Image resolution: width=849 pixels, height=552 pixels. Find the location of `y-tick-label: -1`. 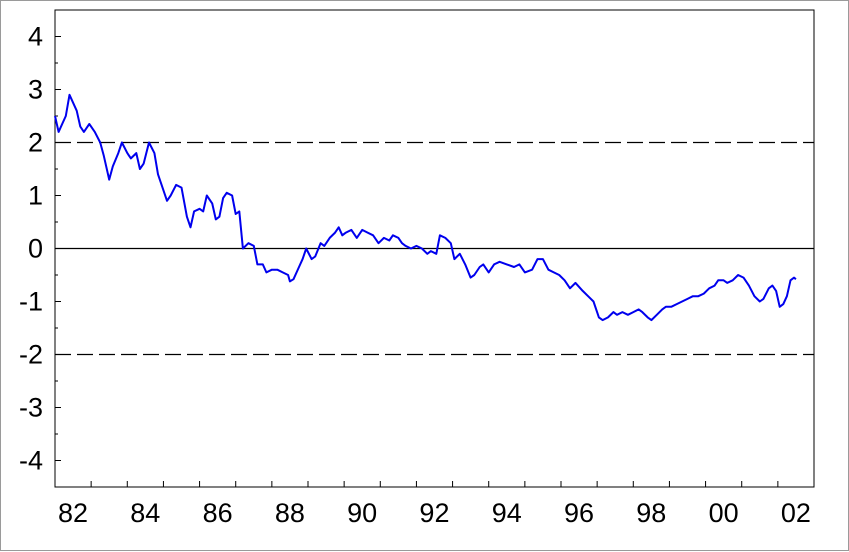

y-tick-label: -1 is located at coordinates (31, 302).